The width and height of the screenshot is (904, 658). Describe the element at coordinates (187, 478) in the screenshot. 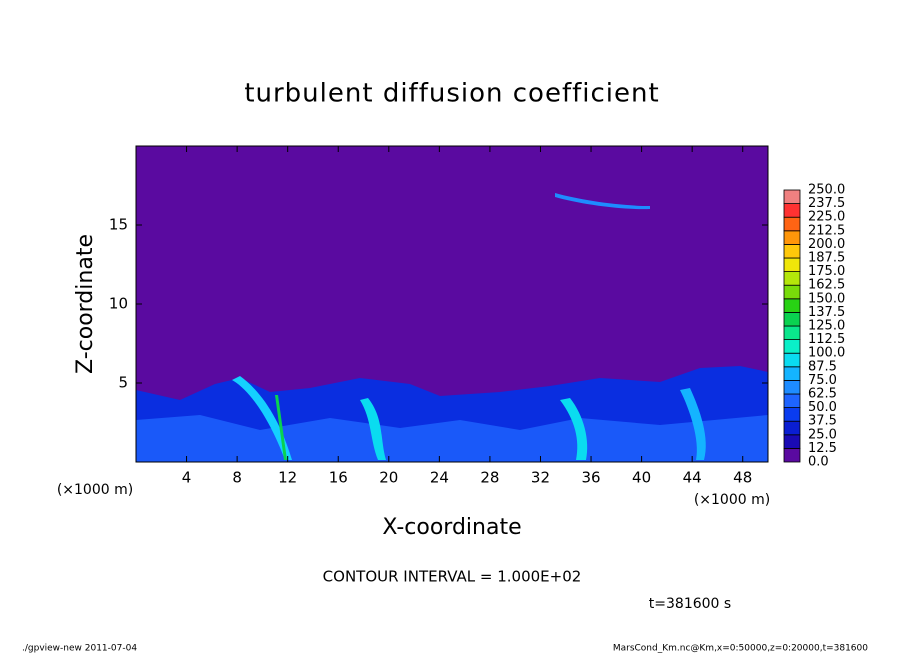

I see `x-tick-label: 4` at that location.